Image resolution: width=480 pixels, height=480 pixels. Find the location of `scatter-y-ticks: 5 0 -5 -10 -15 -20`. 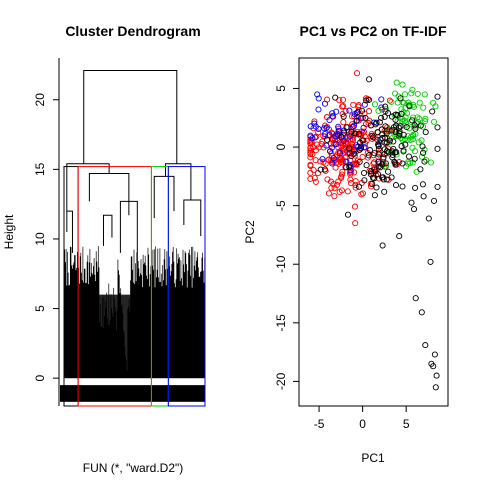

scatter-y-ticks: 5 0 -5 -10 -15 -20 is located at coordinates (286, 237).